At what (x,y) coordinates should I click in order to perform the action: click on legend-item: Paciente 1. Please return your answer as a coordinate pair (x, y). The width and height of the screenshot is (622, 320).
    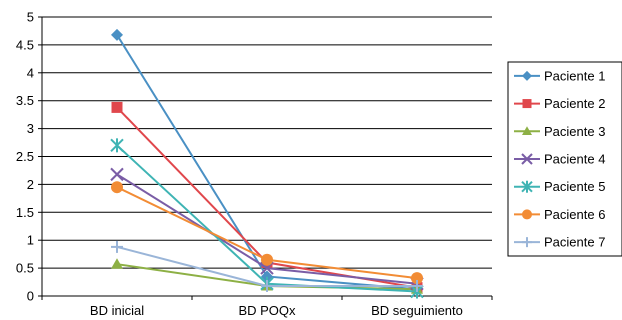
    Looking at the image, I should click on (559, 75).